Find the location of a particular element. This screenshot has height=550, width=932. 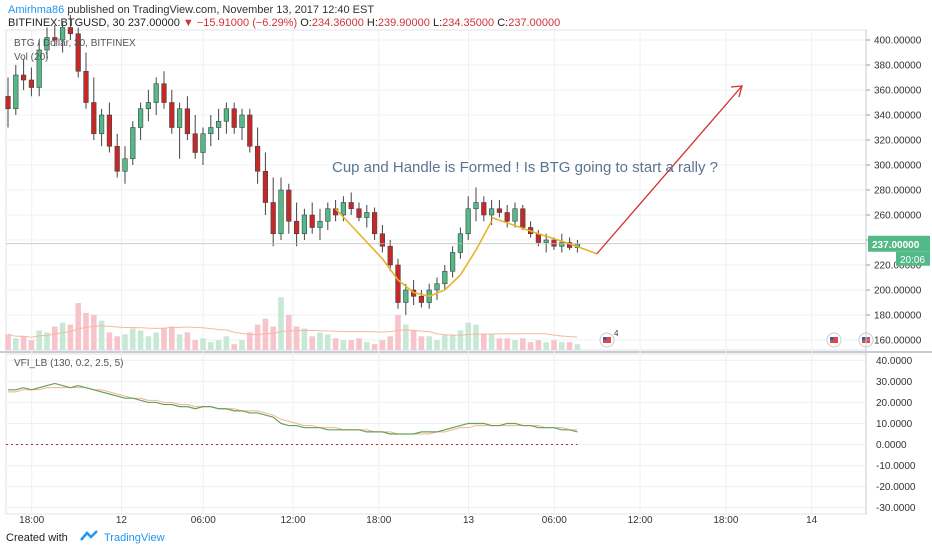

main-legend: BTG / Dollar, 30, BITFINEX is located at coordinates (75, 43).